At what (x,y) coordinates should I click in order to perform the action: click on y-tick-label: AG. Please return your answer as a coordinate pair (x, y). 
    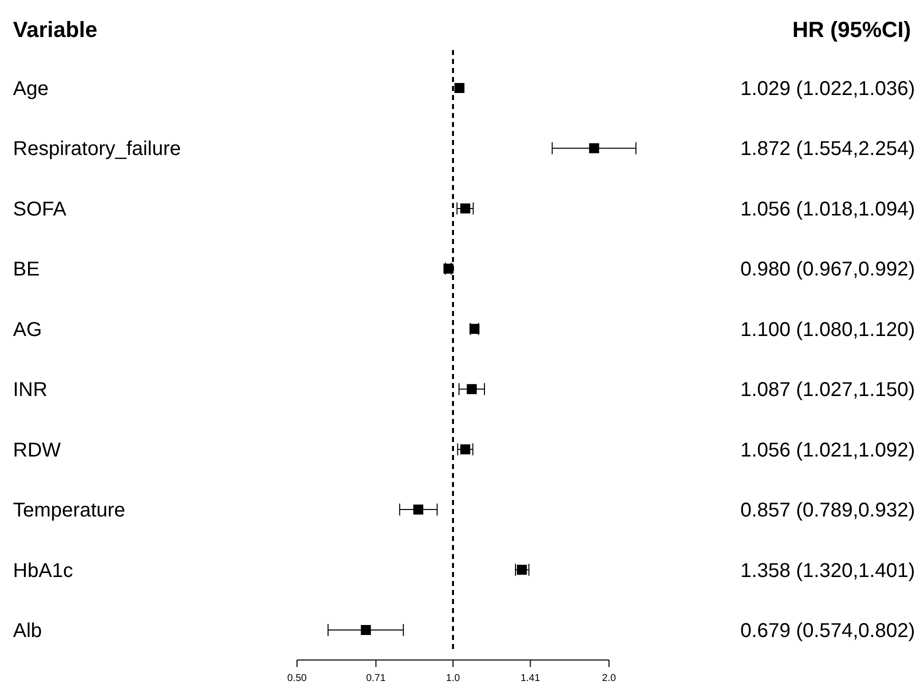
    Looking at the image, I should click on (27, 329).